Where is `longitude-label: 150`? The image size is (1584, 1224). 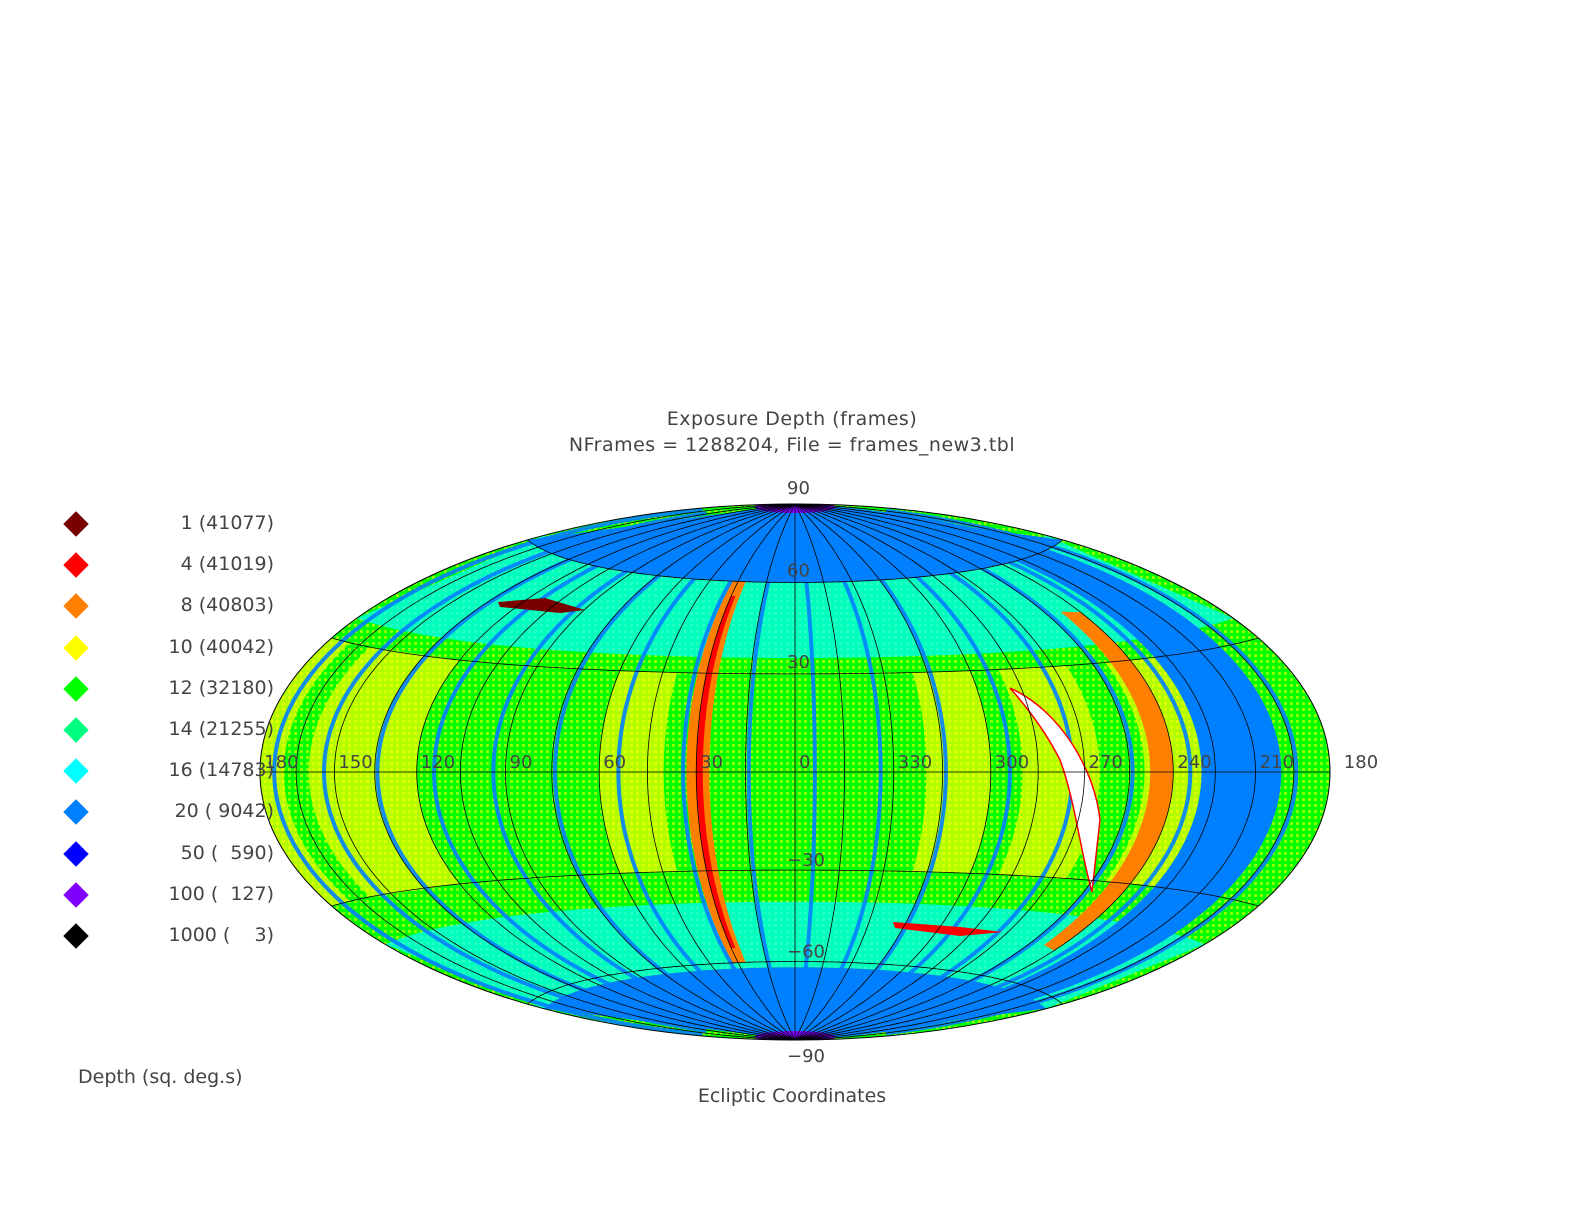
longitude-label: 150 is located at coordinates (355, 762).